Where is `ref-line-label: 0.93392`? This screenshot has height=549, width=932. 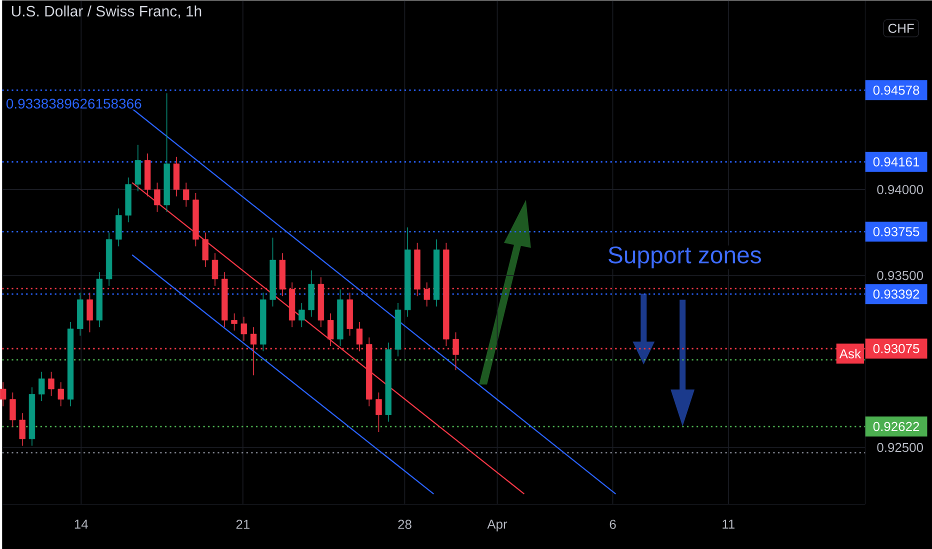 ref-line-label: 0.93392 is located at coordinates (896, 294).